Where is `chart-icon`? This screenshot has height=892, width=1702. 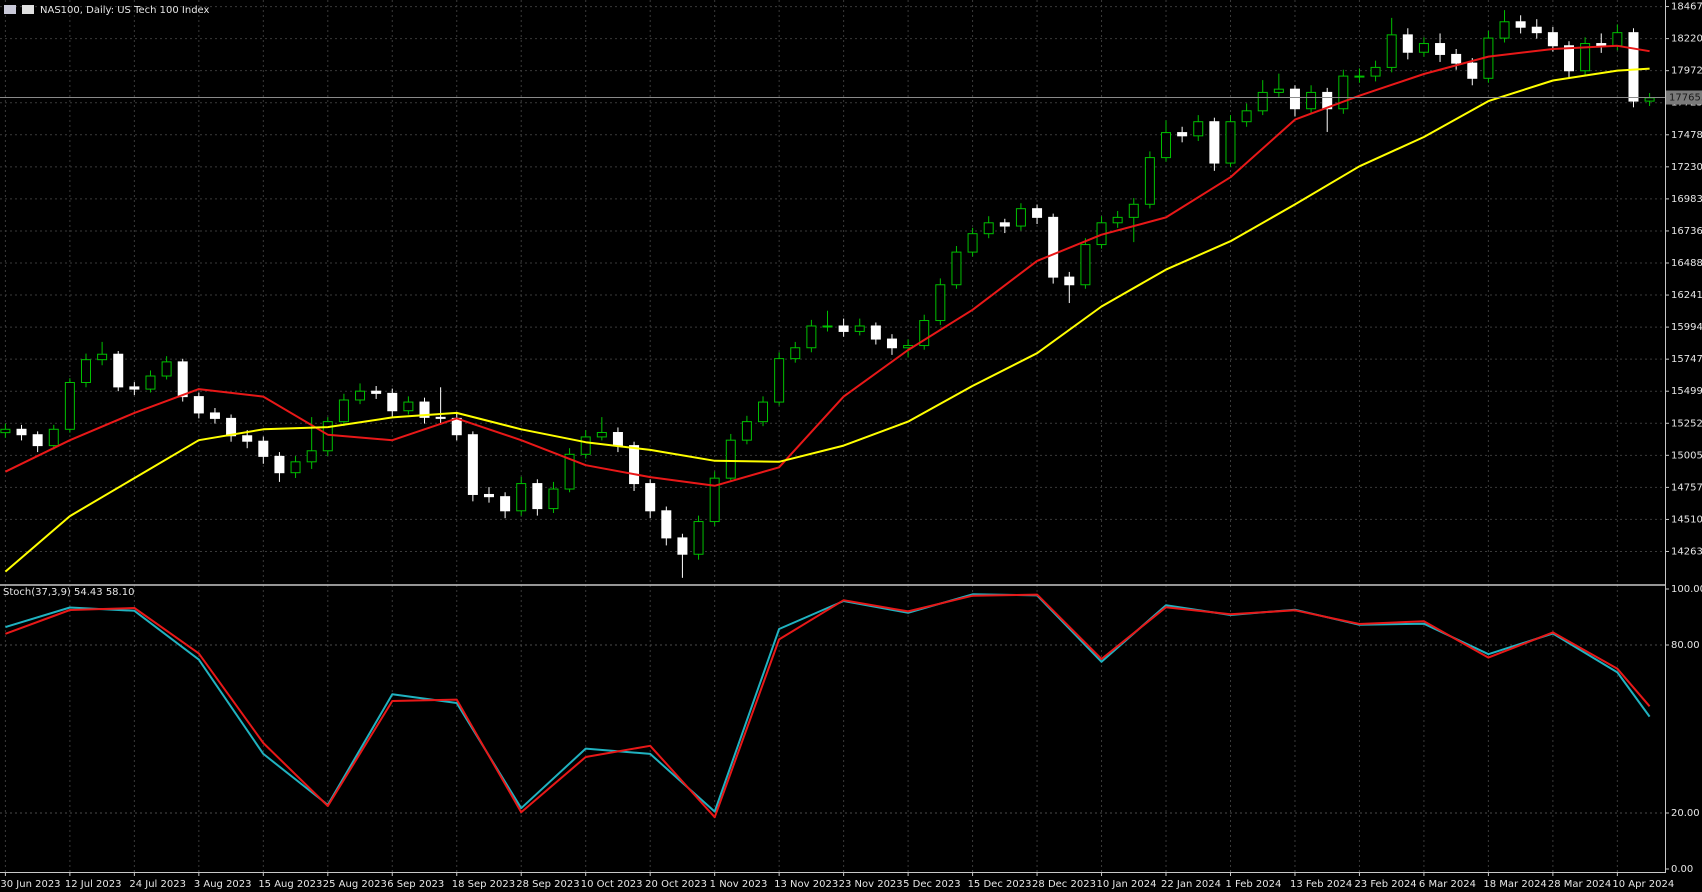
chart-icon is located at coordinates (28, 9).